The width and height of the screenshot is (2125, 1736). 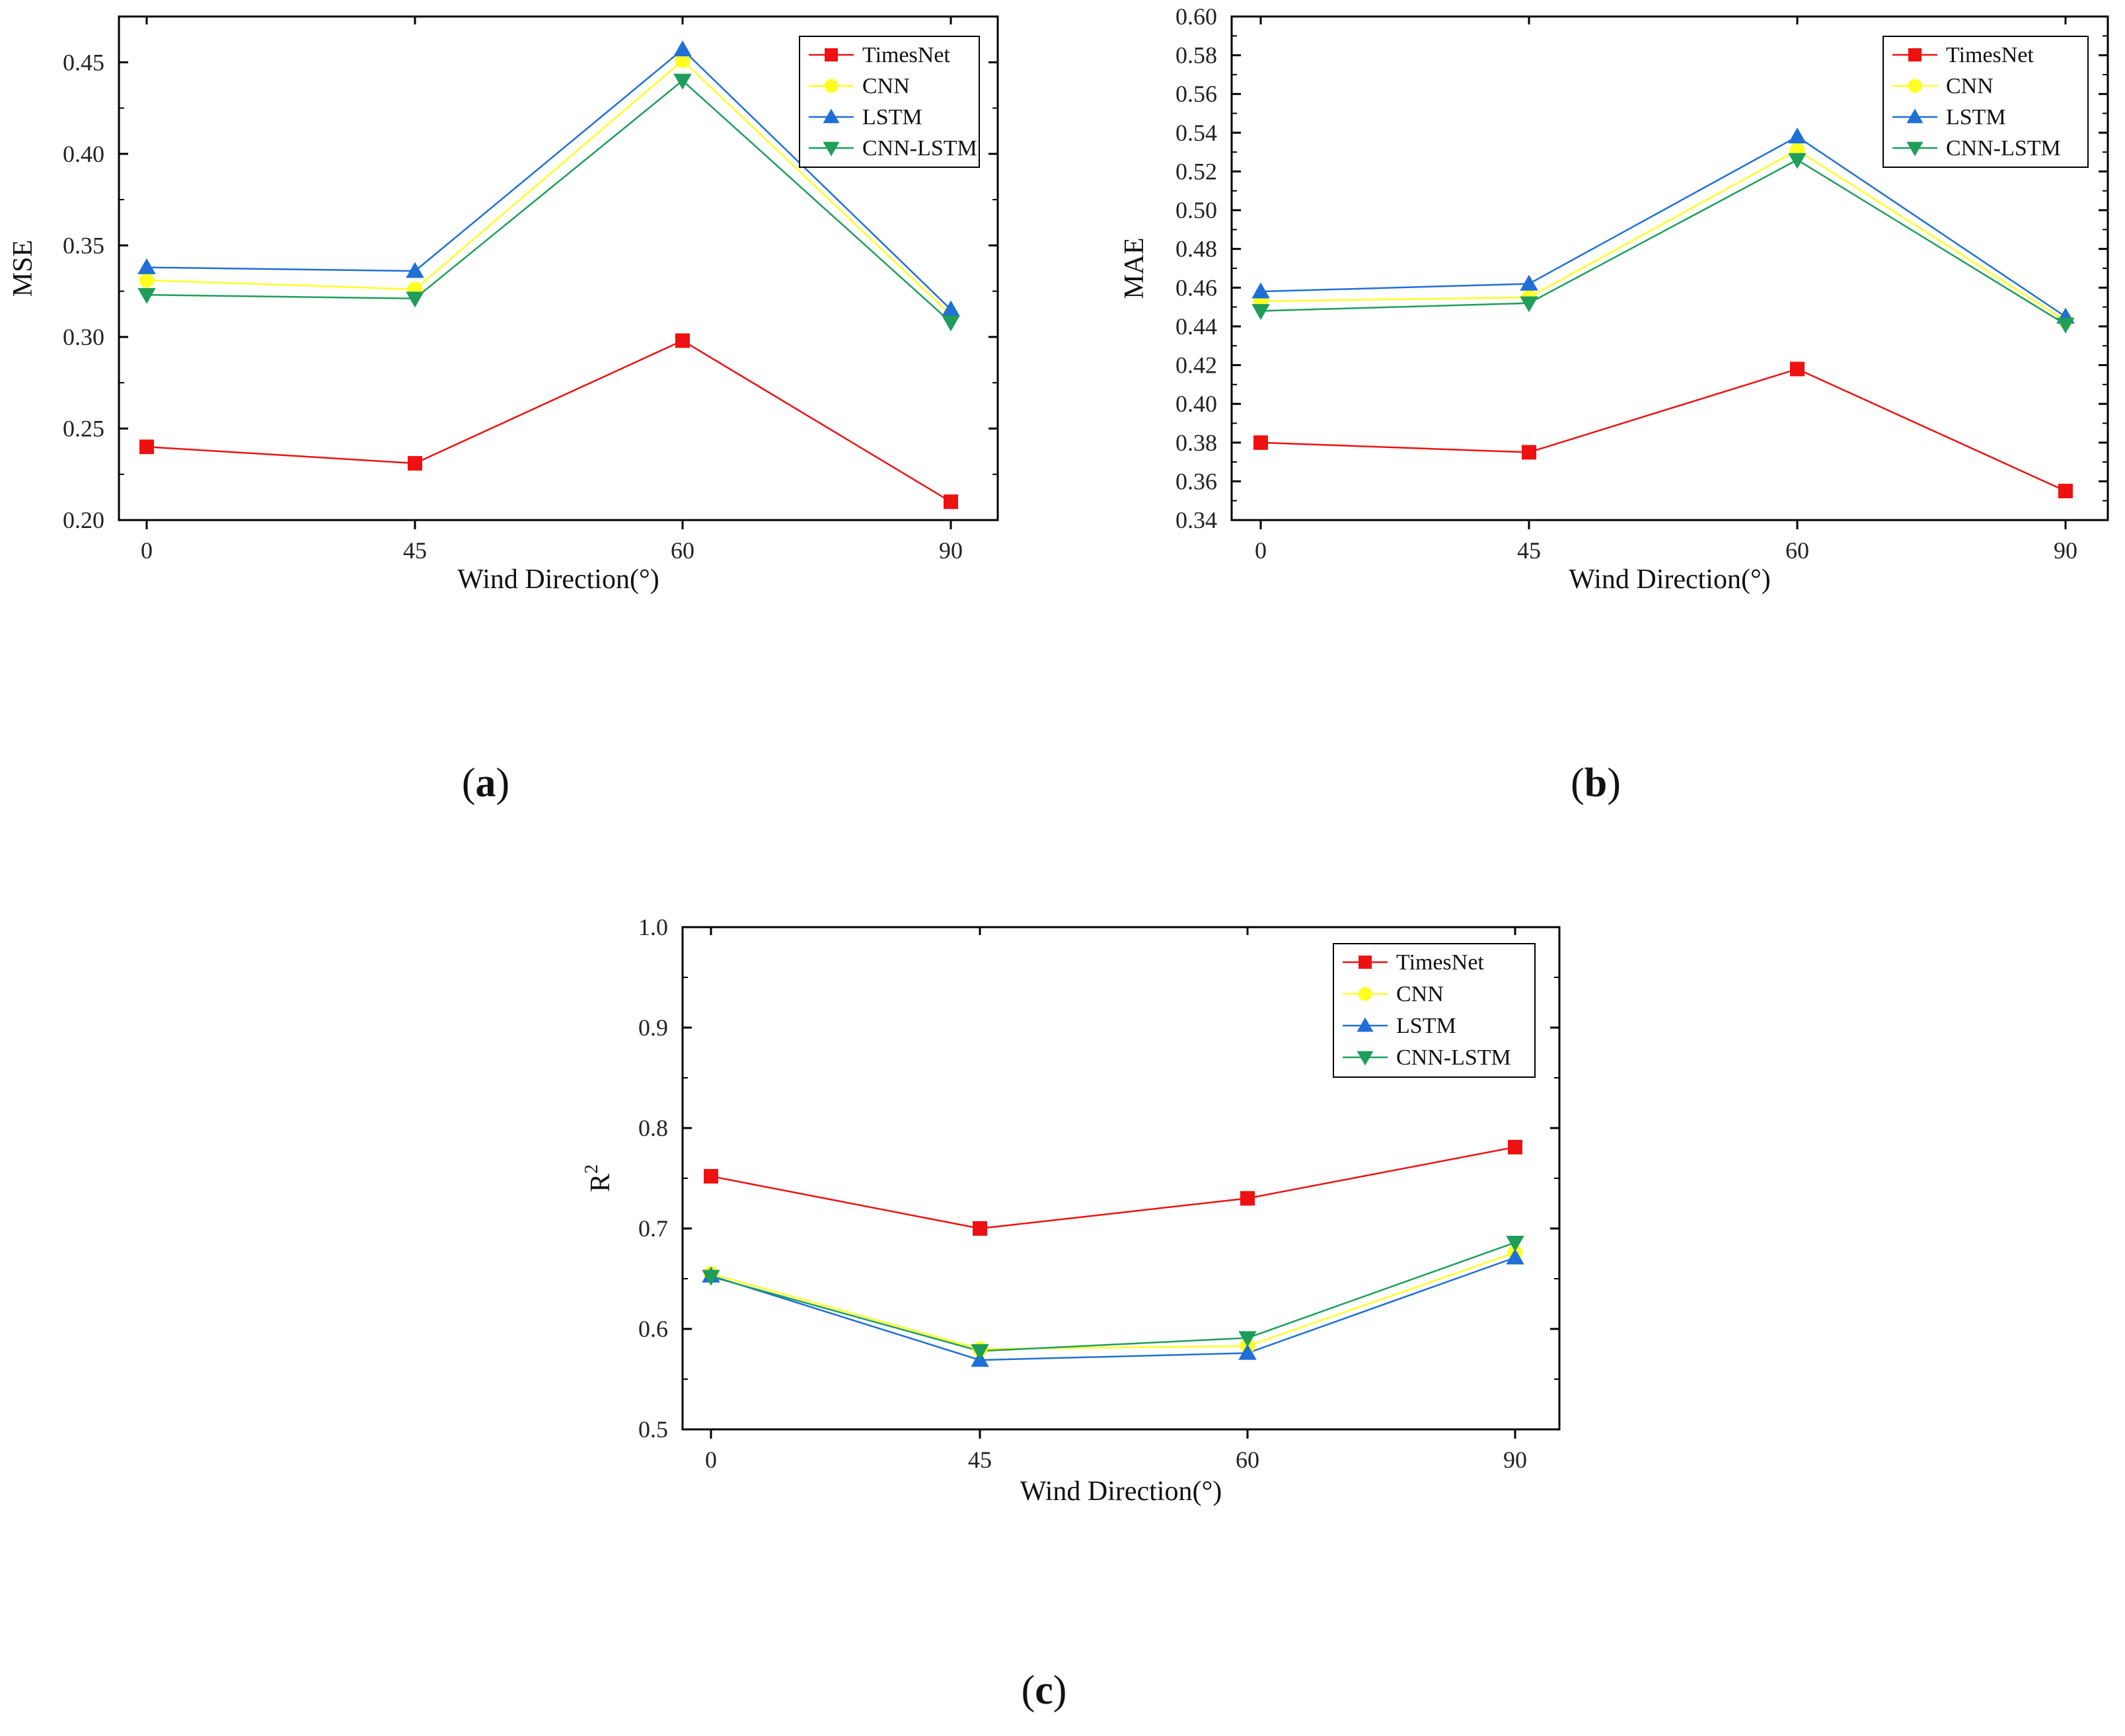 I want to click on y-tick-label: 0.9, so click(x=653, y=1027).